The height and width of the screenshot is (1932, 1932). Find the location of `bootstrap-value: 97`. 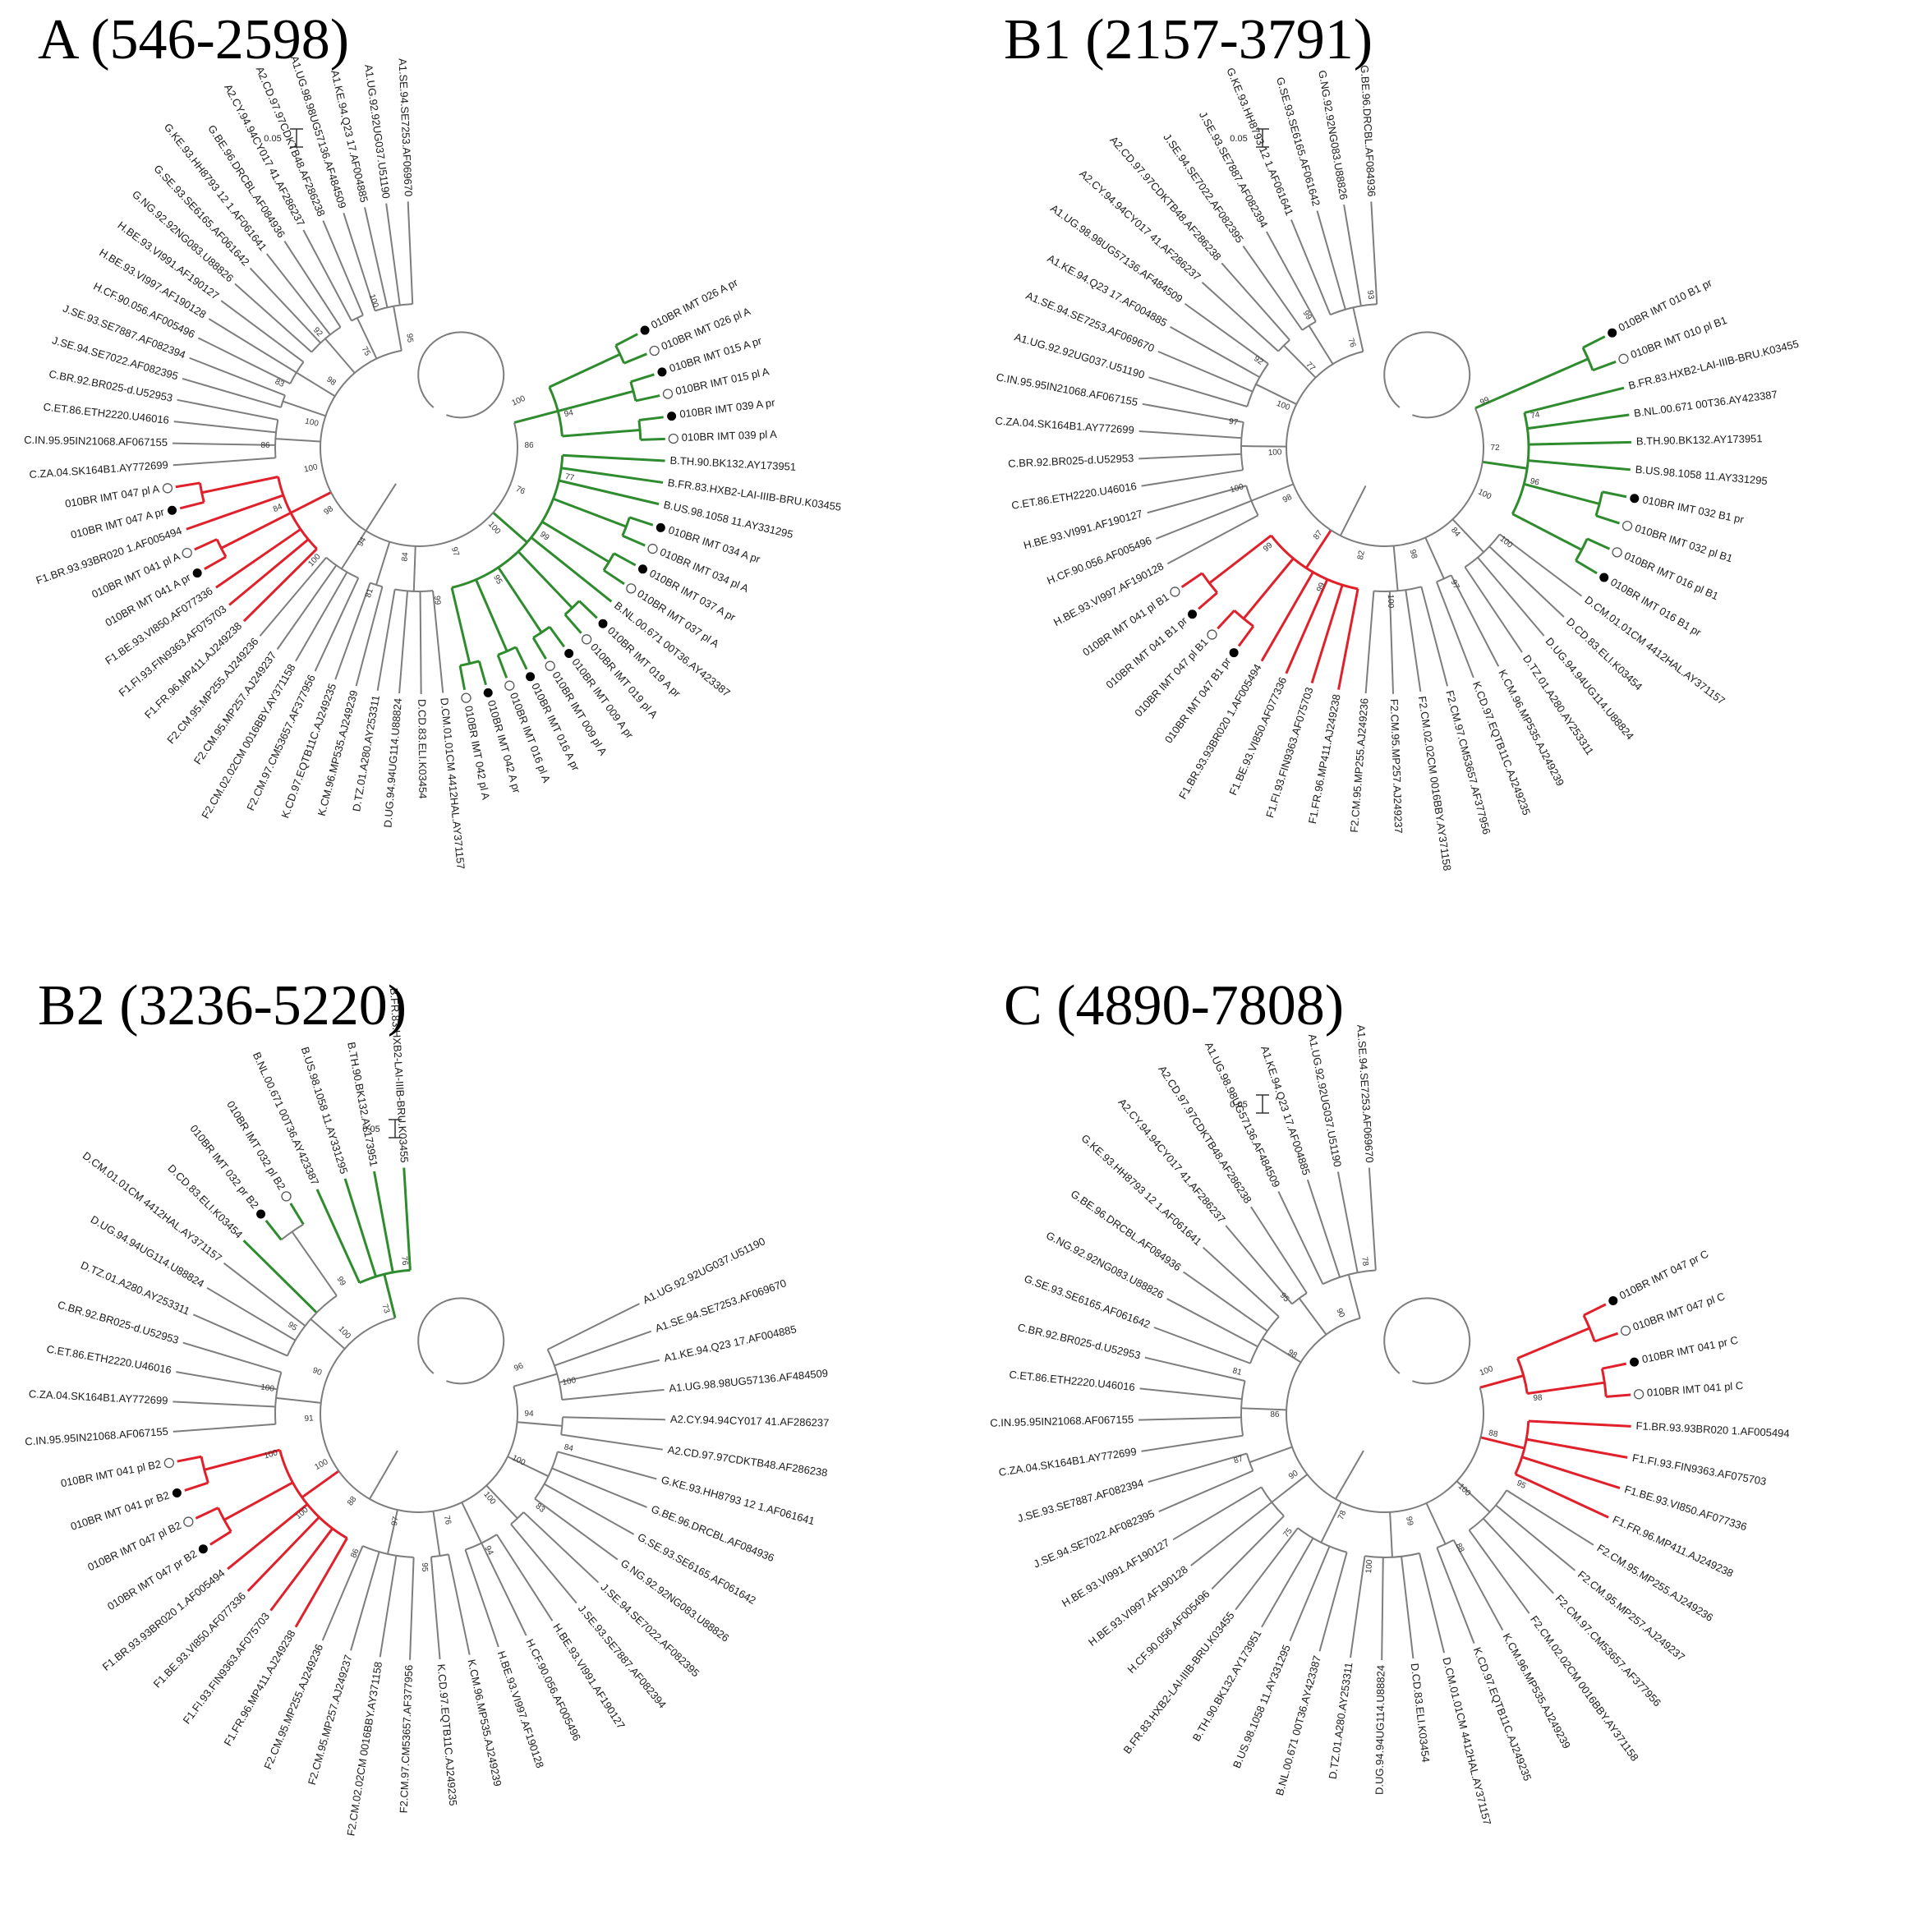

bootstrap-value: 97 is located at coordinates (455, 552).